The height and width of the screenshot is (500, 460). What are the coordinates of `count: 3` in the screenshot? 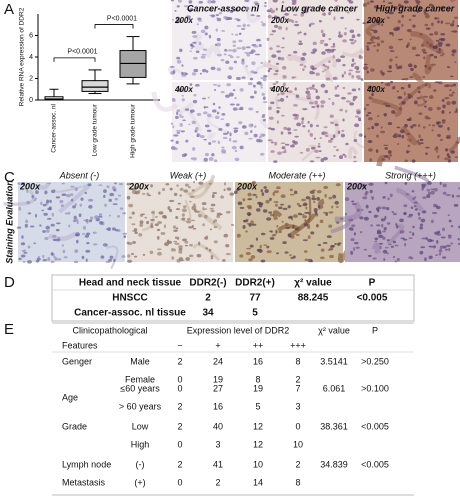 It's located at (297, 406).